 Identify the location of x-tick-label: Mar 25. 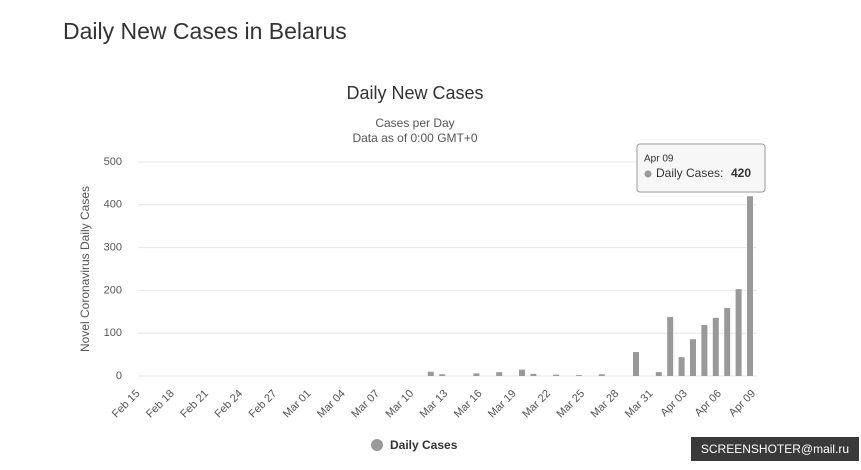
(570, 404).